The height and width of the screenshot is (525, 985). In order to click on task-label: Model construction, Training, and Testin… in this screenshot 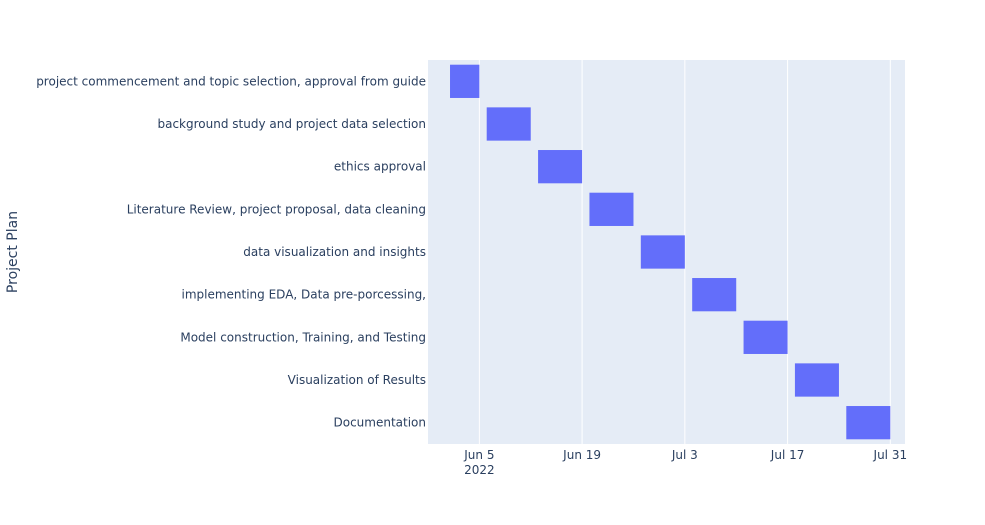, I will do `click(303, 337)`.